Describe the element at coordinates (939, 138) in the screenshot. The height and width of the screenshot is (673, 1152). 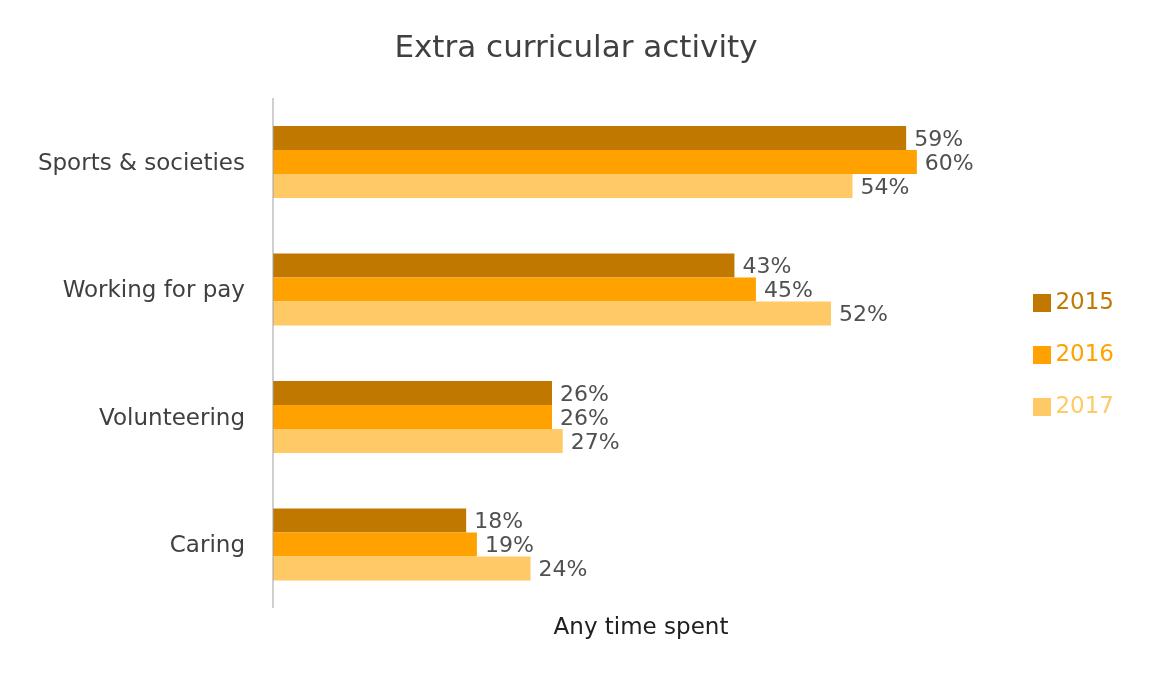
I see `data-label: 59%` at that location.